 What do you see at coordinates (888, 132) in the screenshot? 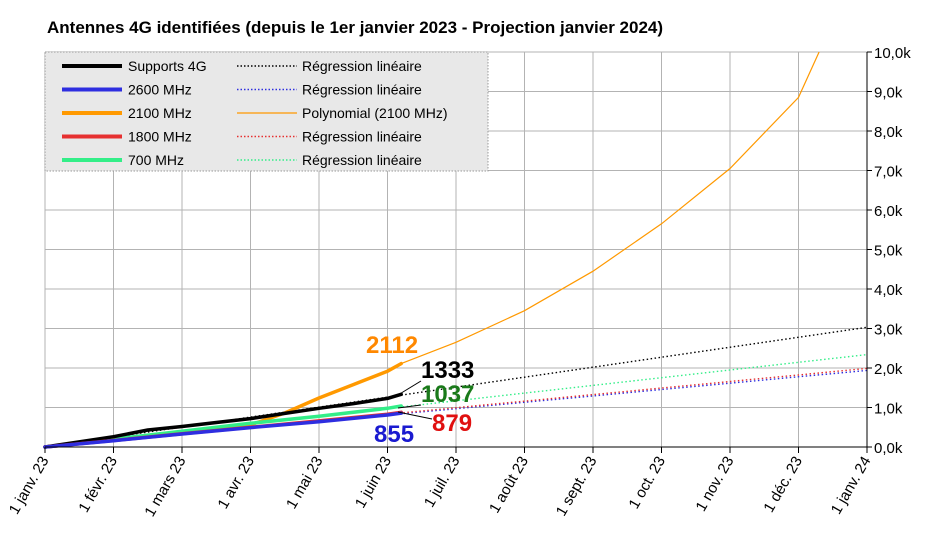
I see `y-tick-label: 8,0k` at bounding box center [888, 132].